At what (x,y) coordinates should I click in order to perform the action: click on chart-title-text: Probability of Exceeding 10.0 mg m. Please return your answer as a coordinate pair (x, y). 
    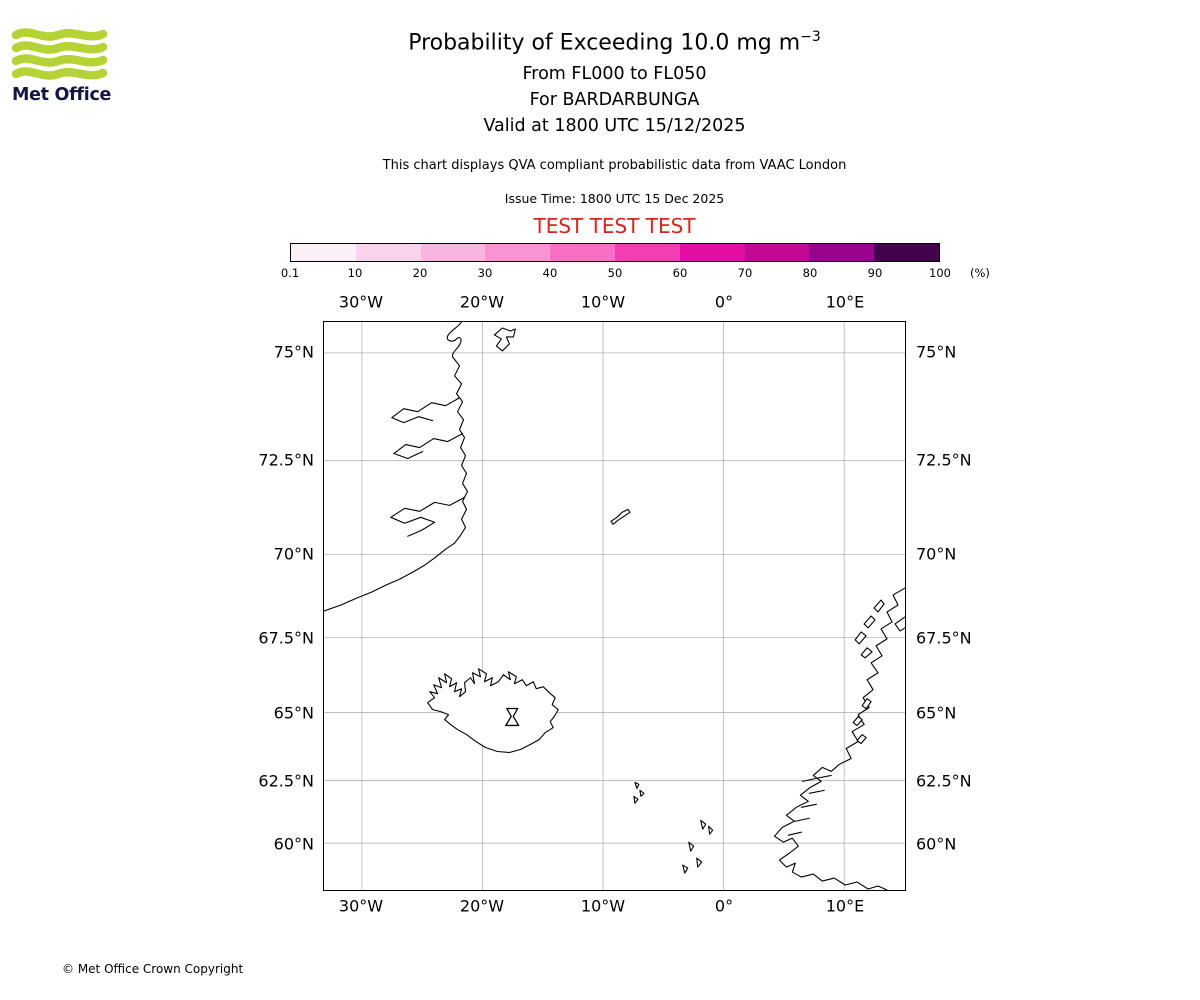
    Looking at the image, I should click on (604, 43).